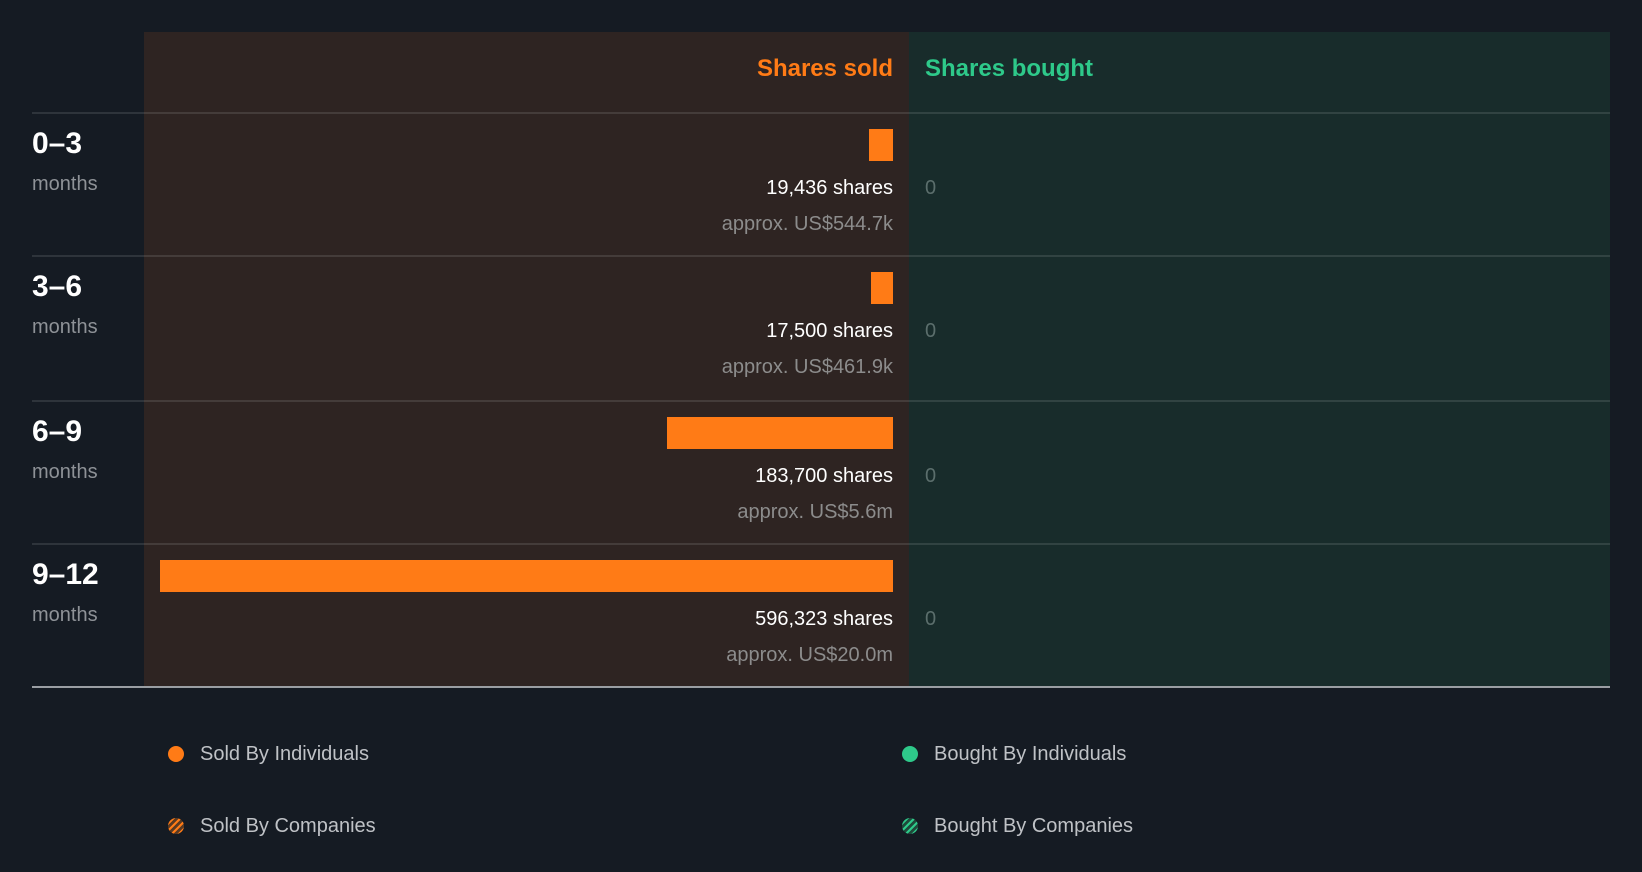 The image size is (1642, 872). I want to click on period-label: 3–6, so click(57, 286).